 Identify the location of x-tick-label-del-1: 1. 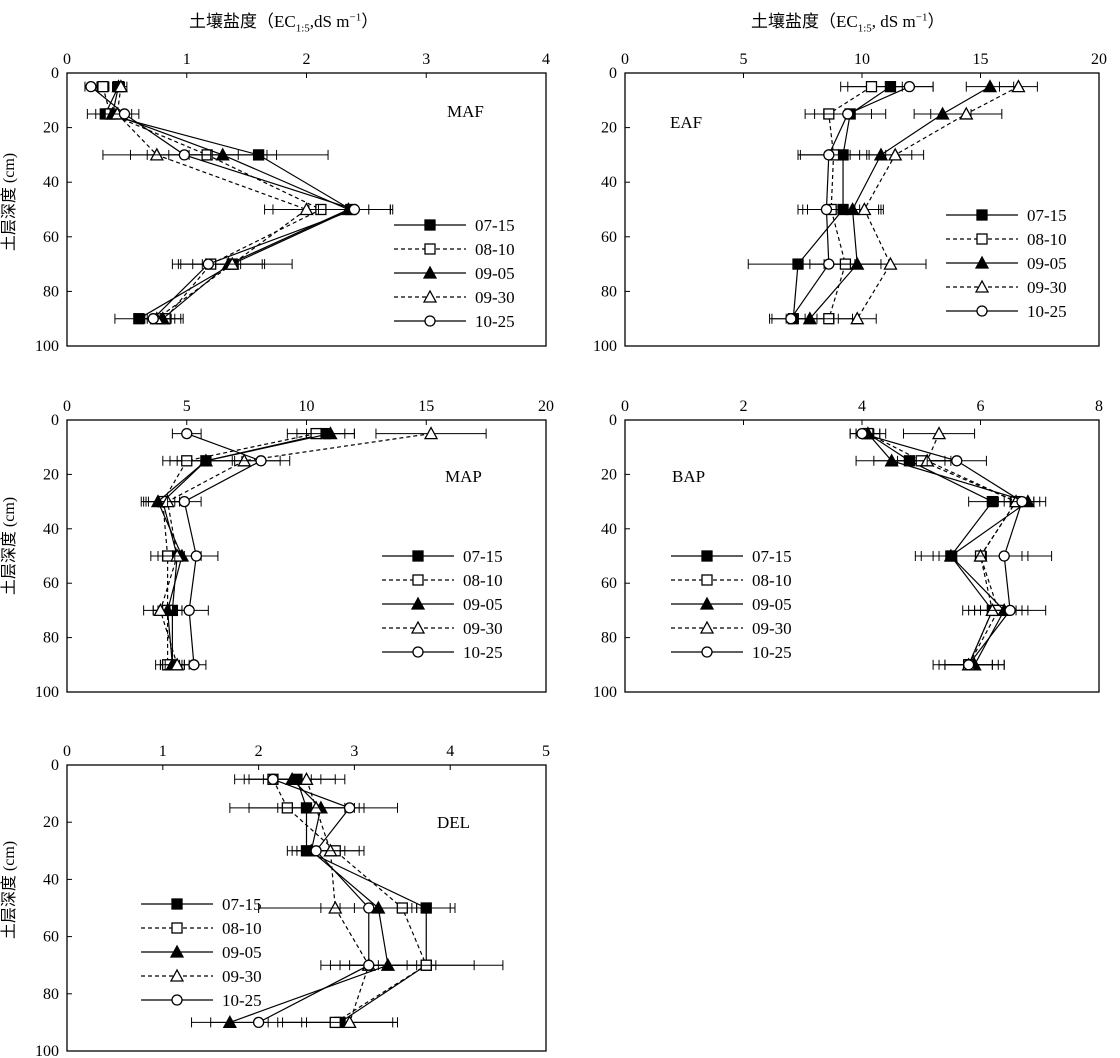
(163, 751).